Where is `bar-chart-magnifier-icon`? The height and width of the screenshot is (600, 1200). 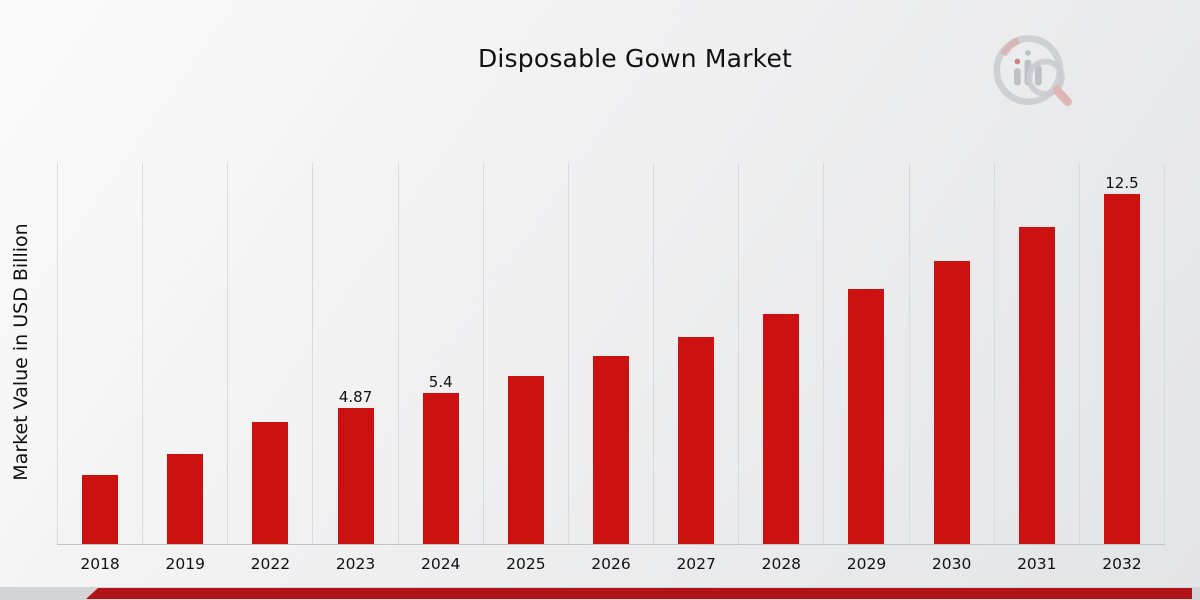
bar-chart-magnifier-icon is located at coordinates (1032, 70).